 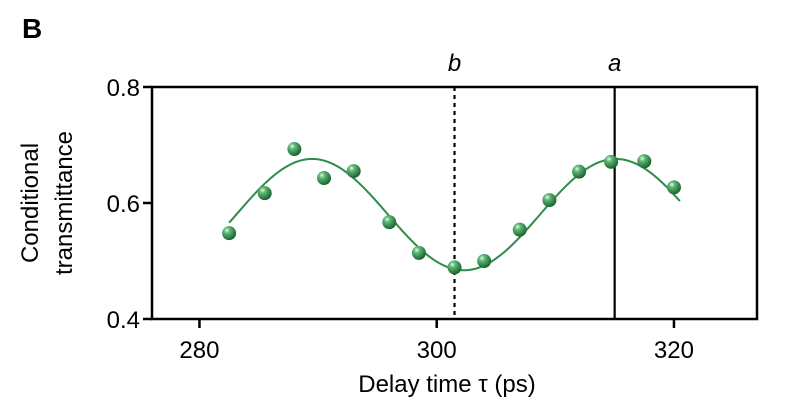 What do you see at coordinates (30, 203) in the screenshot?
I see `y-axis-label-line-1: Conditional` at bounding box center [30, 203].